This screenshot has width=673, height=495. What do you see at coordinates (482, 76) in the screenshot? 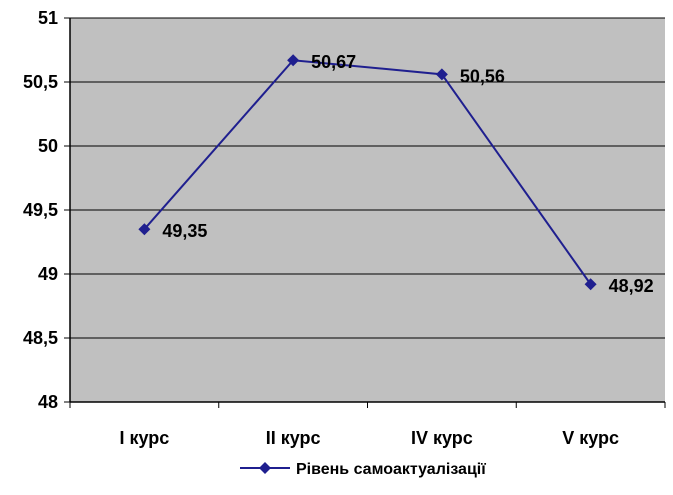
I see `data-label: 50,56` at bounding box center [482, 76].